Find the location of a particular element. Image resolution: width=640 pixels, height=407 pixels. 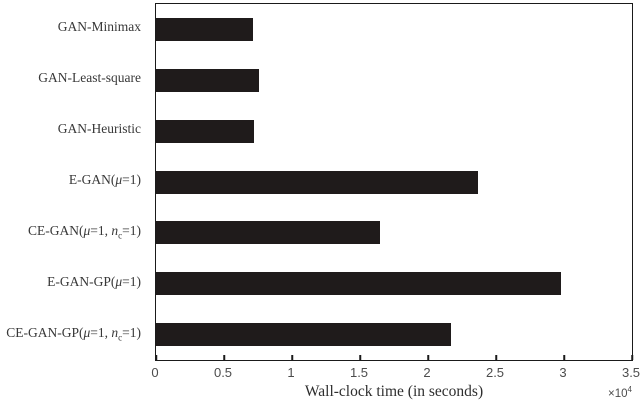

x-tick-label: 2.5 is located at coordinates (495, 372).